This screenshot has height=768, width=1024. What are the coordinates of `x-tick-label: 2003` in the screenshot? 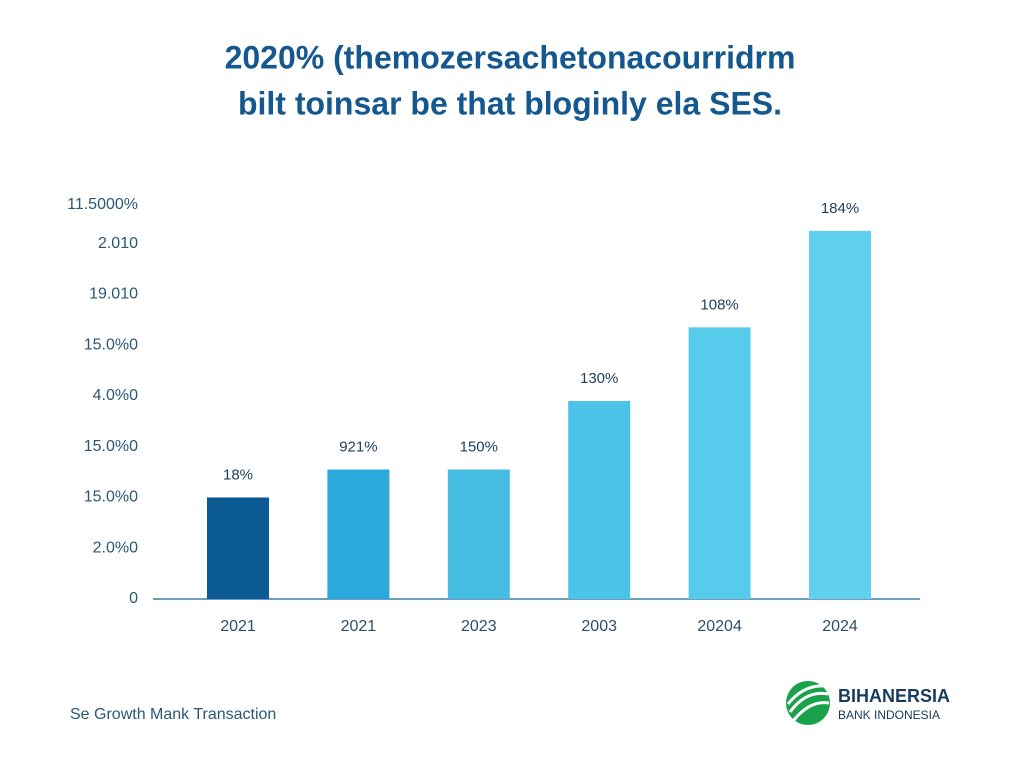 It's located at (599, 626).